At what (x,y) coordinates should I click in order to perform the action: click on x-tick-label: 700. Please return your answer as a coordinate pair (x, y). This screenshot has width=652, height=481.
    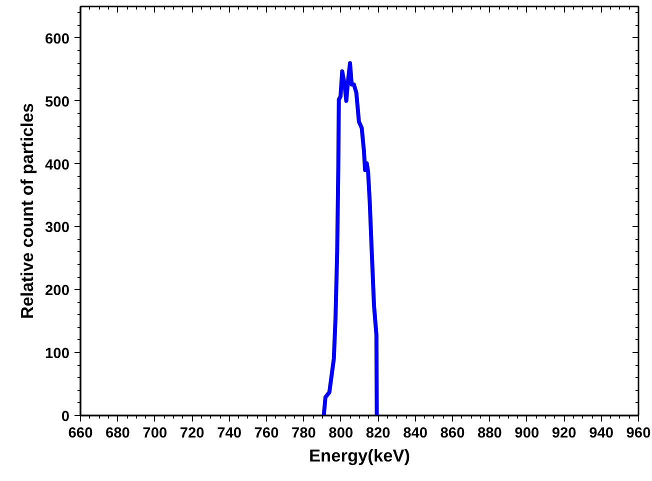
    Looking at the image, I should click on (155, 434).